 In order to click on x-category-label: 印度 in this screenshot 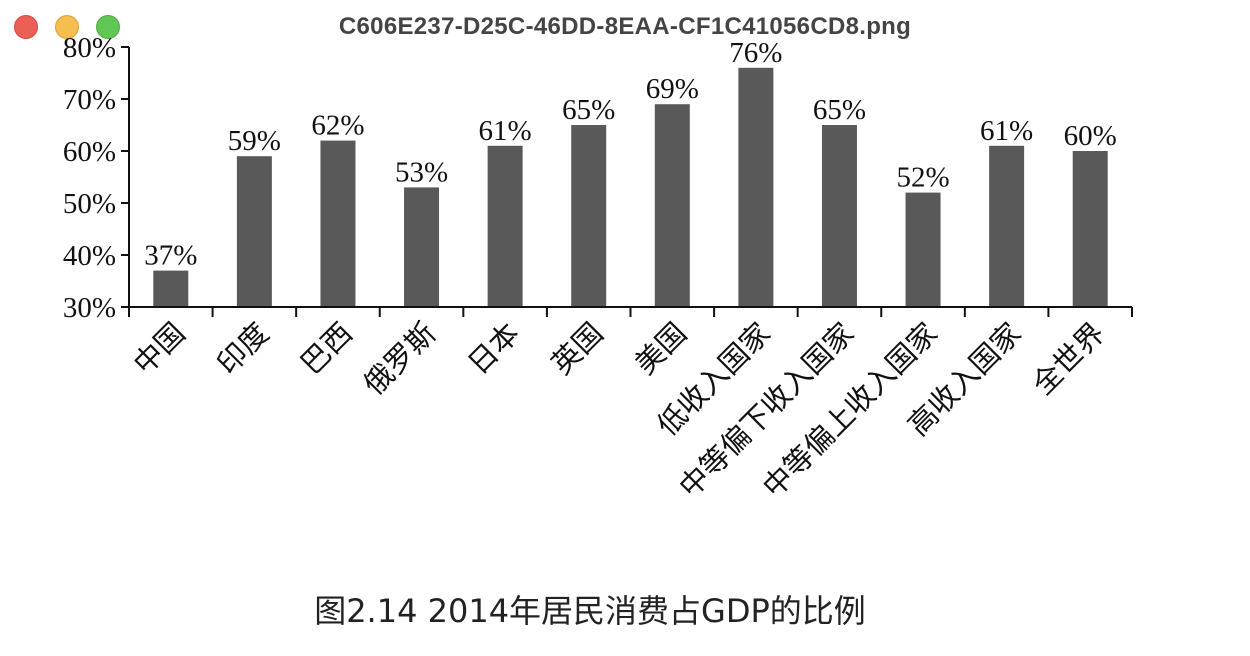, I will do `click(243, 349)`.